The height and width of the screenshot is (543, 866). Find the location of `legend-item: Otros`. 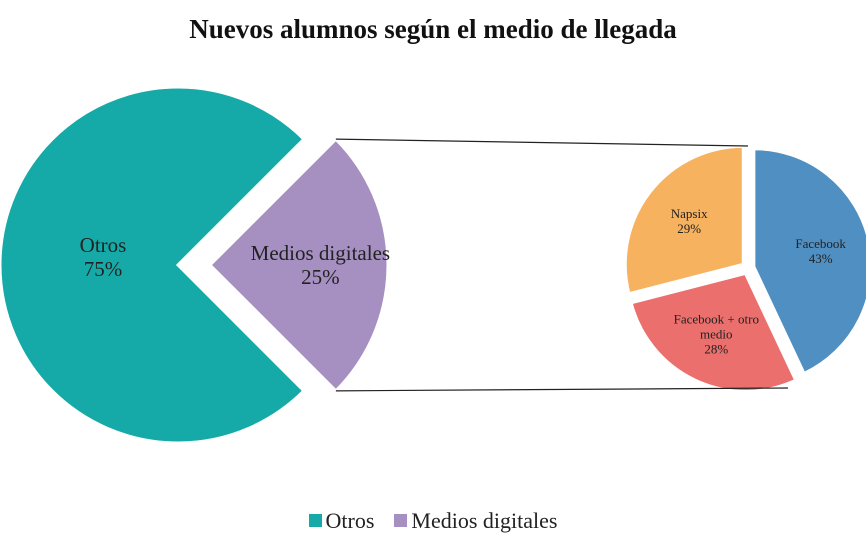

legend-item: Otros is located at coordinates (341, 521).